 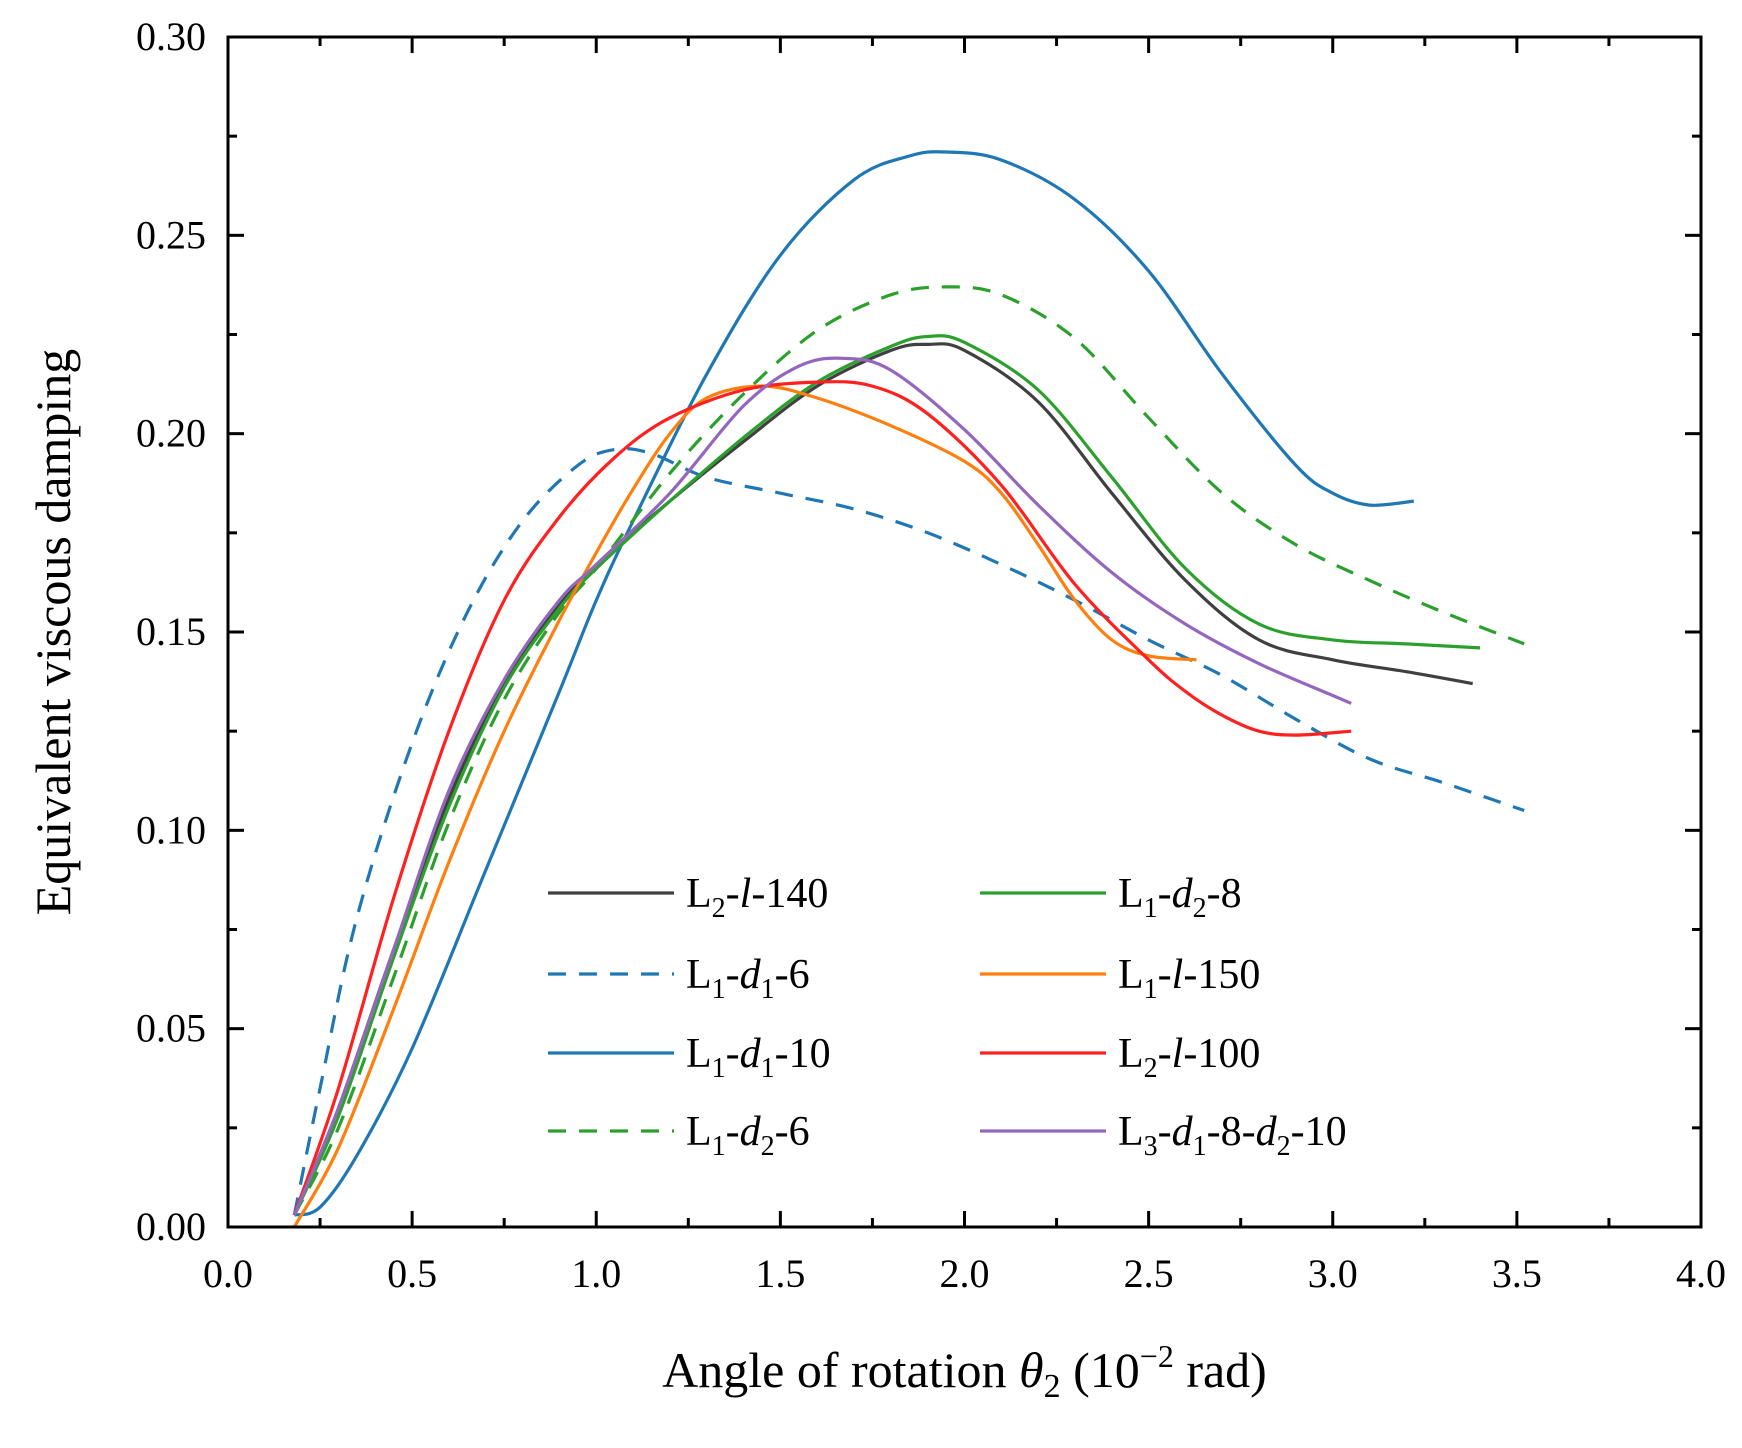 I want to click on legend-item-L1-d1-6: L1-d1-6, so click(x=679, y=978).